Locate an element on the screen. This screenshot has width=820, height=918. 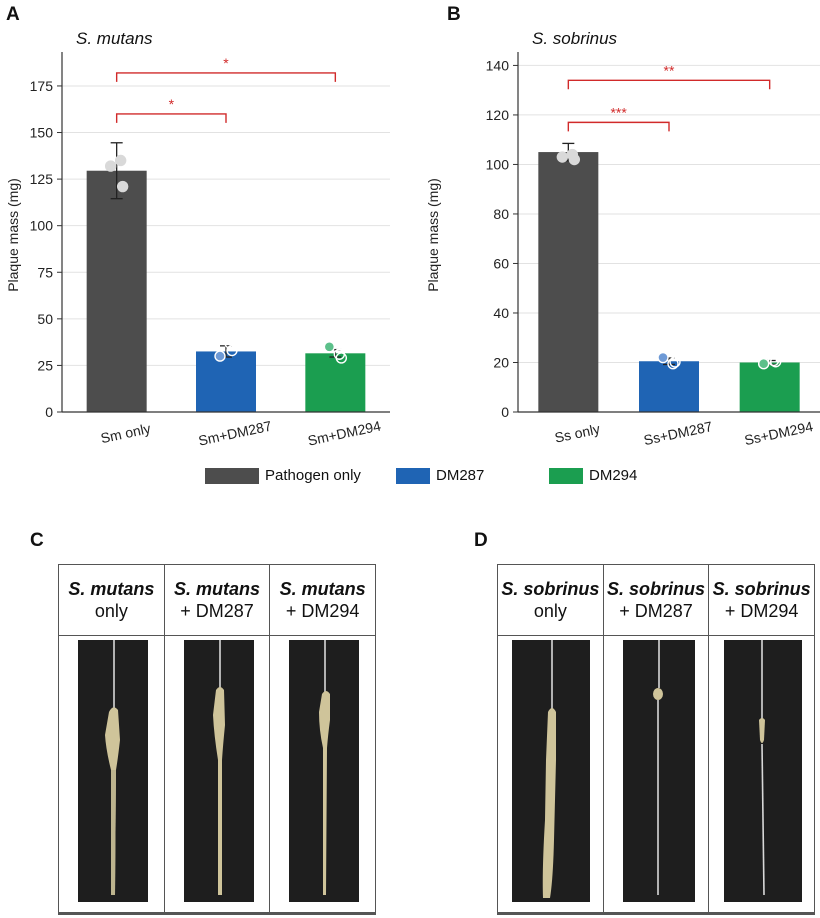
photo-header-sobrinus-dm294: S. sobrinus + DM294 is located at coordinates (761, 600).